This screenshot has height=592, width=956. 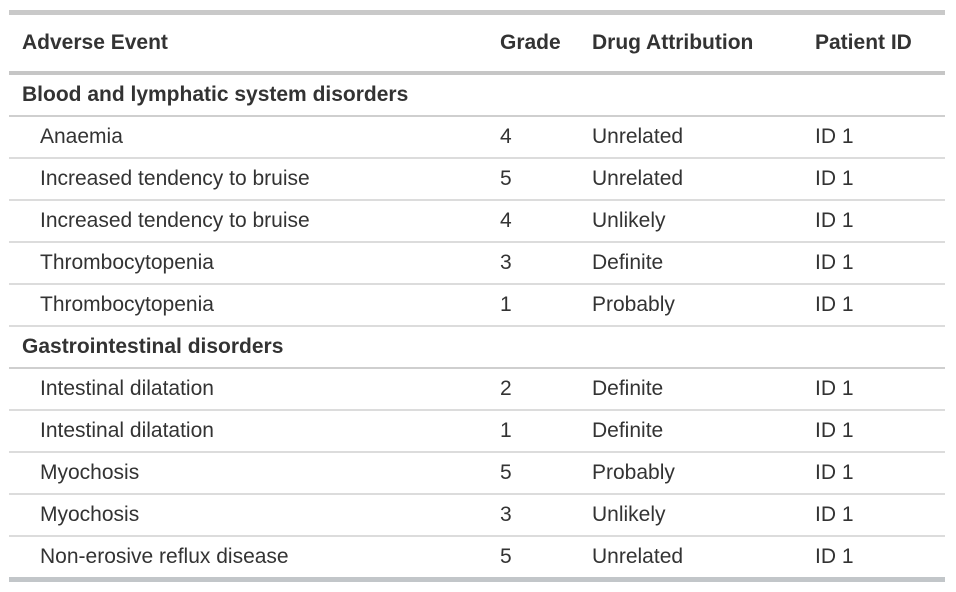 I want to click on table-row: Thrombocytopenia 3 Definite ID 1, so click(x=477, y=263).